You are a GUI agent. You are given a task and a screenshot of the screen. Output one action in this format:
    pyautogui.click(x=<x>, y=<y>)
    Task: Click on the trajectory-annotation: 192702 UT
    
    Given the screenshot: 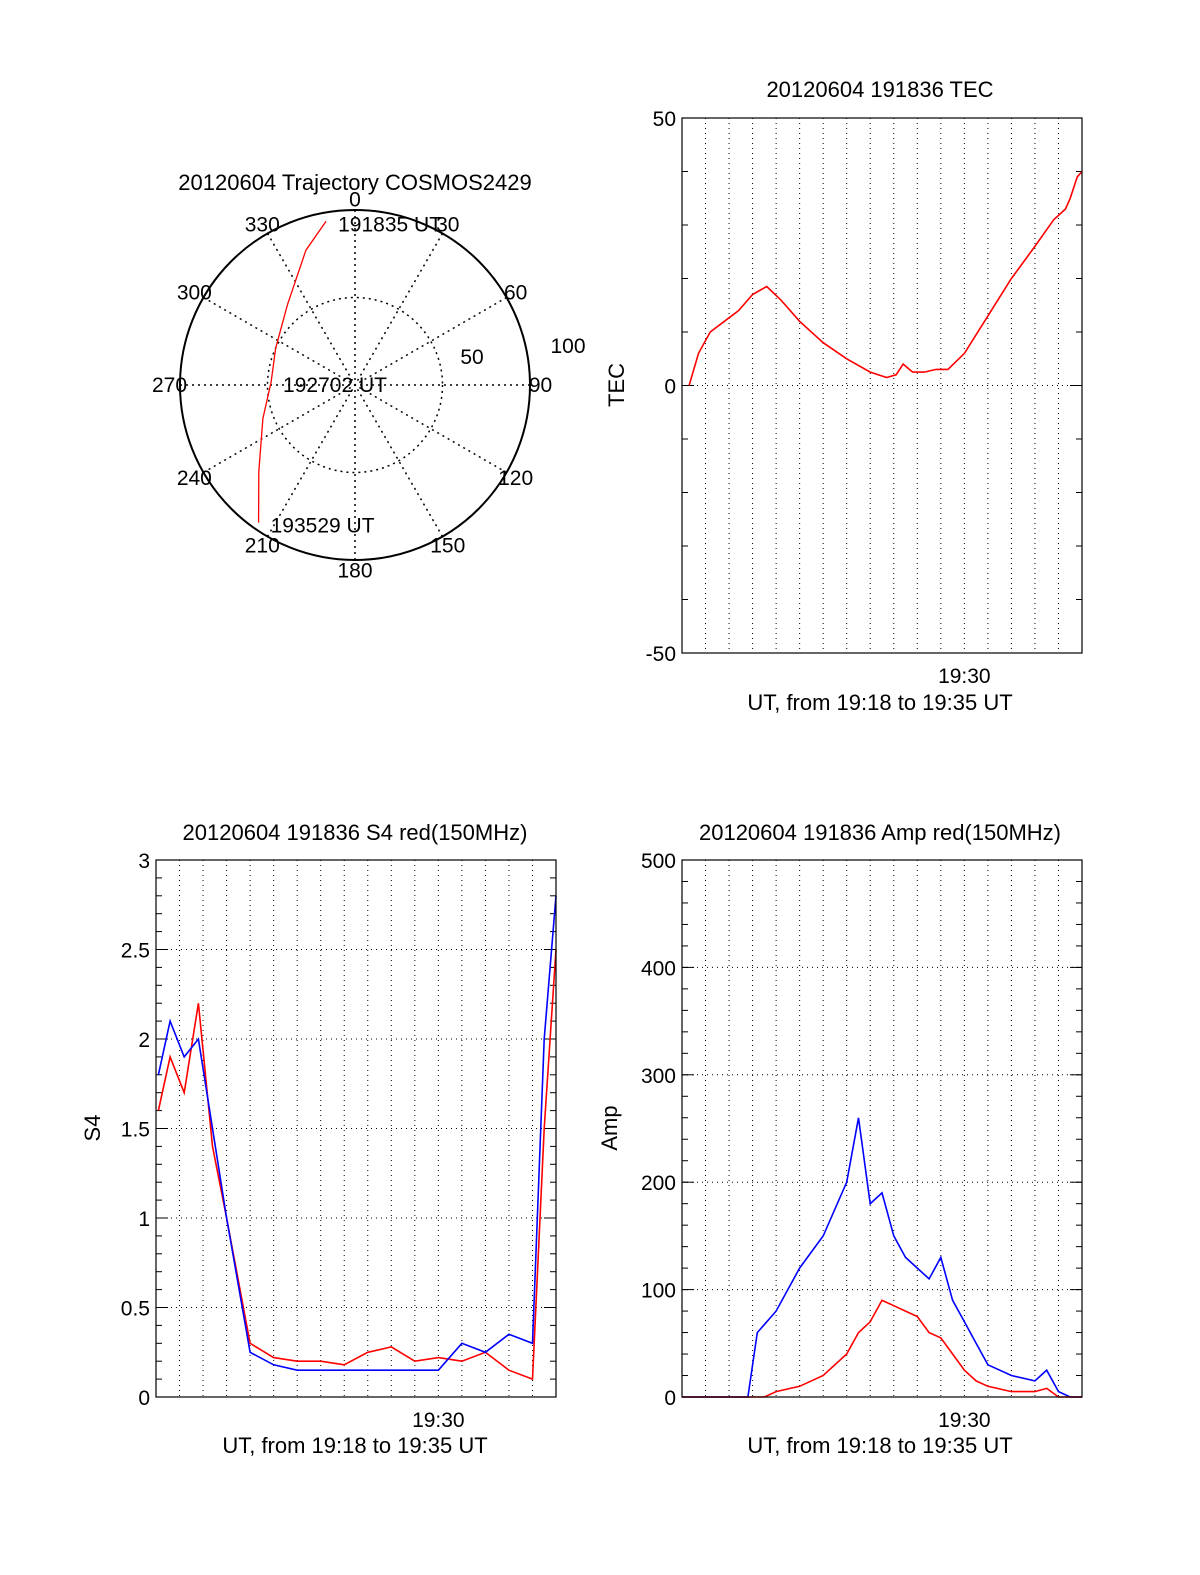 What is the action you would take?
    pyautogui.click(x=335, y=385)
    